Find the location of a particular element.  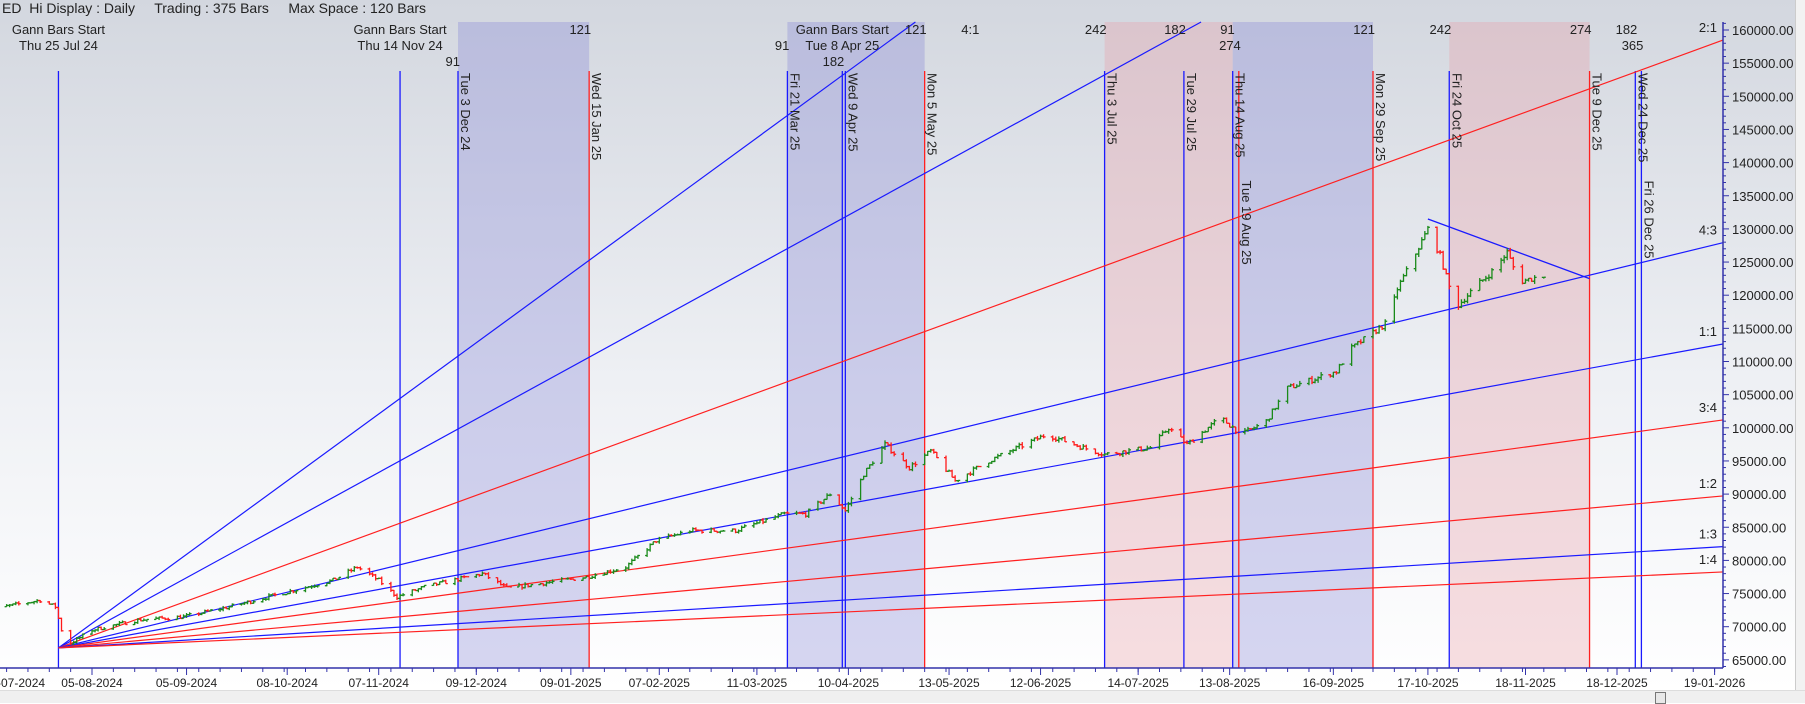

date-tick-label: 14-07-2025 is located at coordinates (1138, 683).